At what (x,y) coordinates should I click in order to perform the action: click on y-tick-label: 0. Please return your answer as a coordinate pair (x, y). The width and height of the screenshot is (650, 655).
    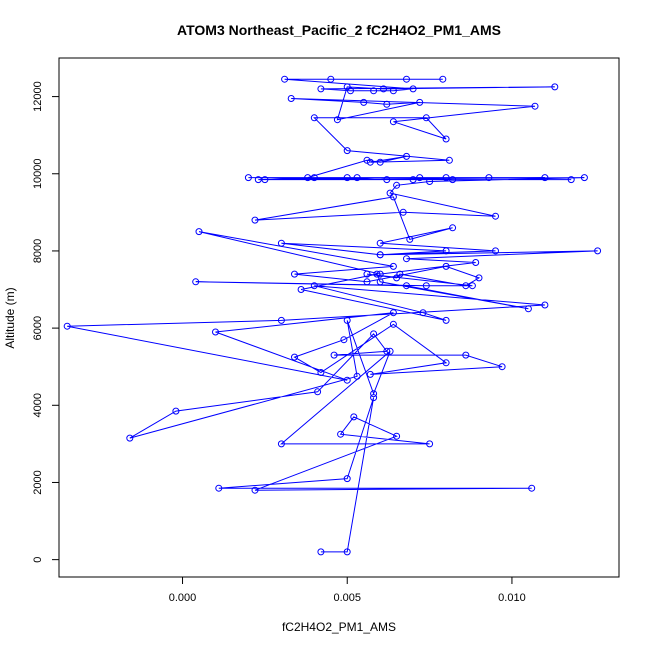
    Looking at the image, I should click on (38, 560).